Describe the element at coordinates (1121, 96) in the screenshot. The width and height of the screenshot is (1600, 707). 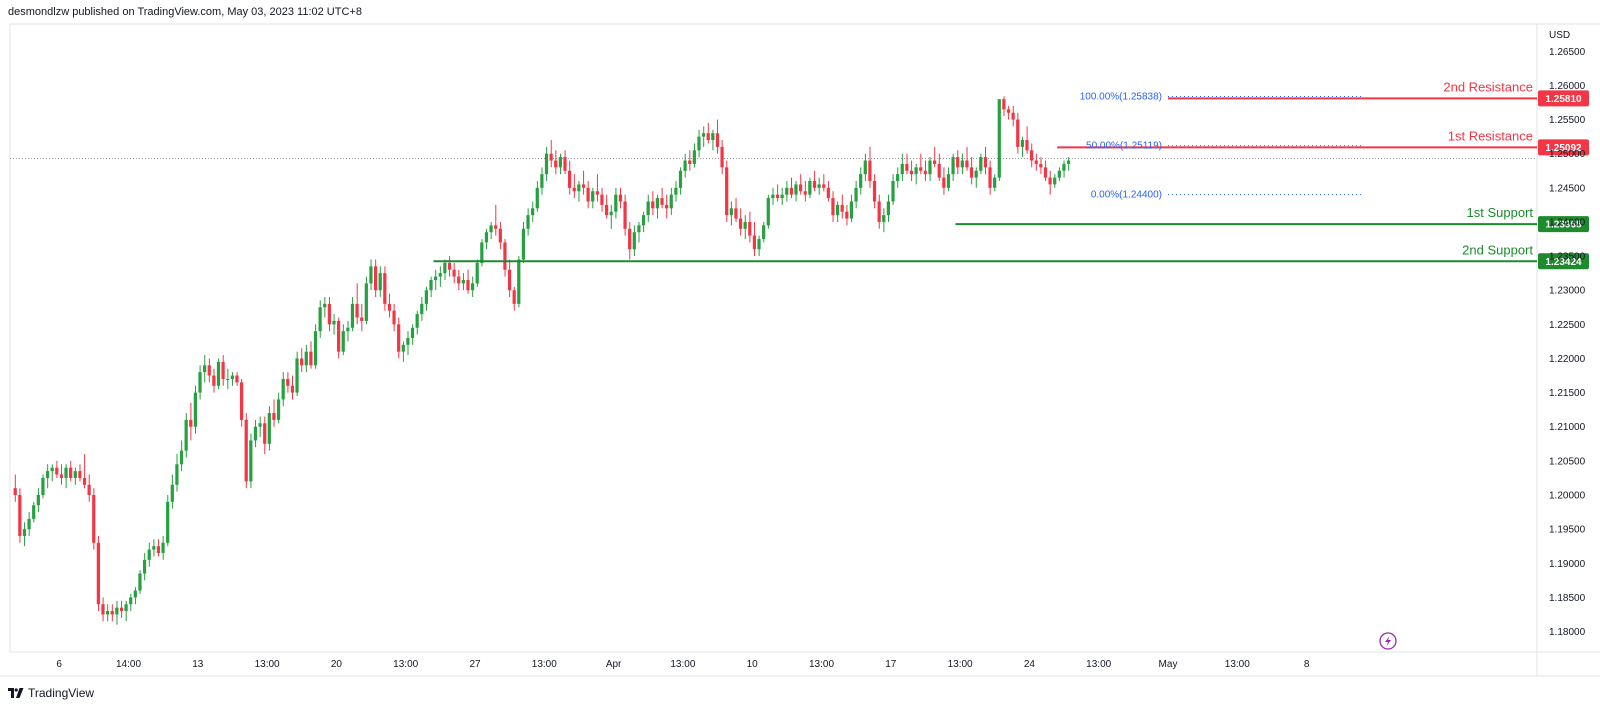
I see `fib-label: 100.00%(1.25838)` at that location.